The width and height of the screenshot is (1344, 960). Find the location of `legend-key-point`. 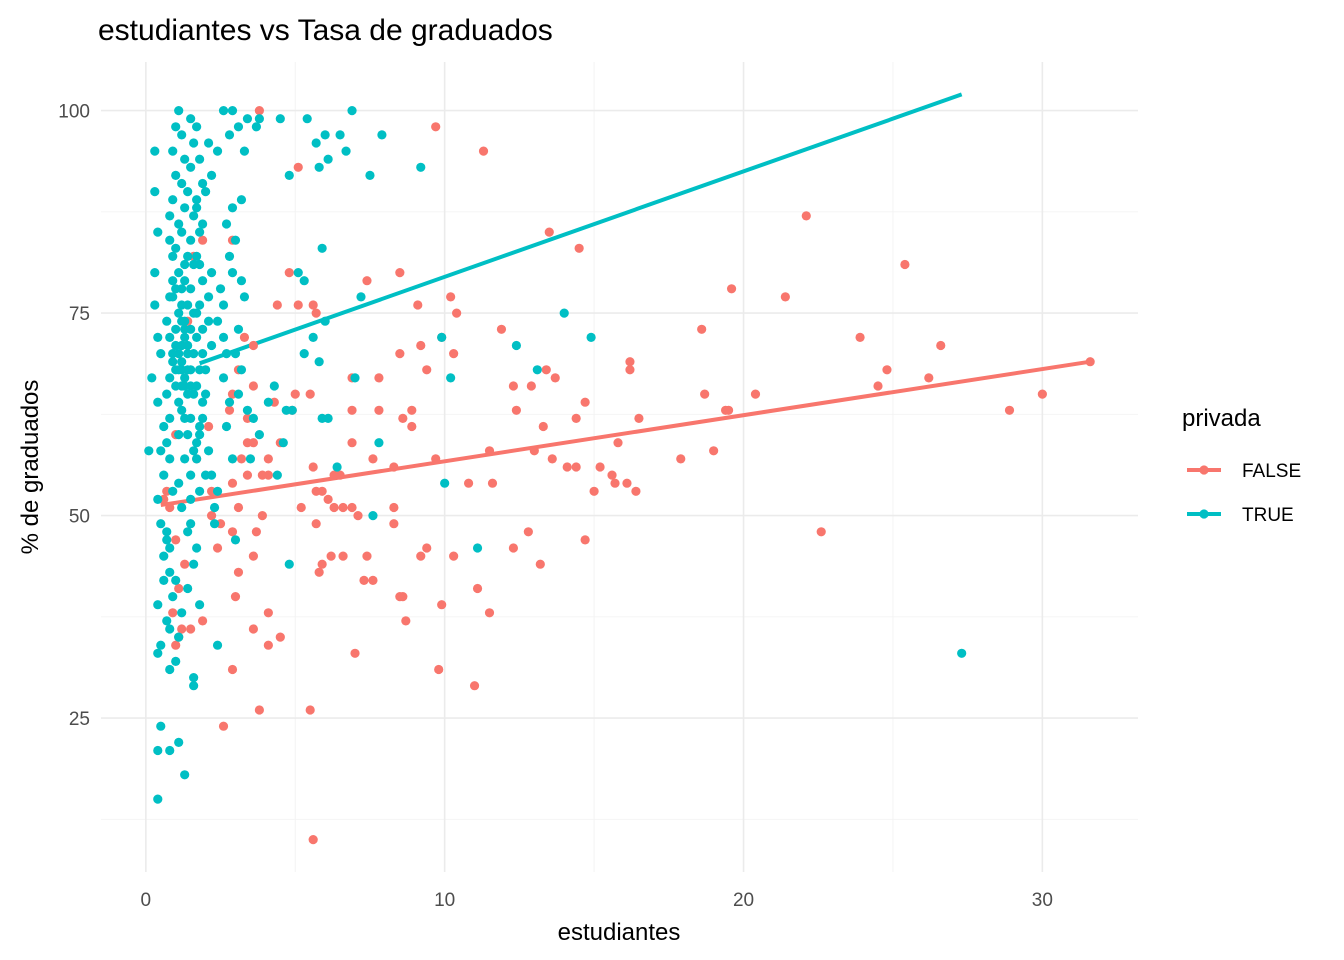

legend-key-point is located at coordinates (1204, 514).